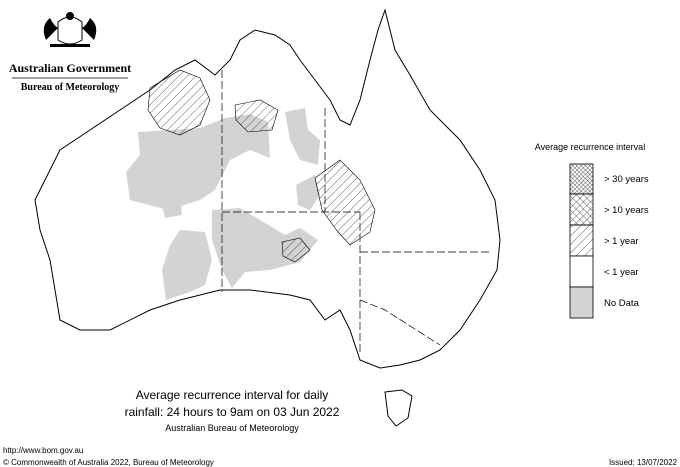 This screenshot has width=680, height=467. What do you see at coordinates (70, 29) in the screenshot?
I see `coat-of-arms` at bounding box center [70, 29].